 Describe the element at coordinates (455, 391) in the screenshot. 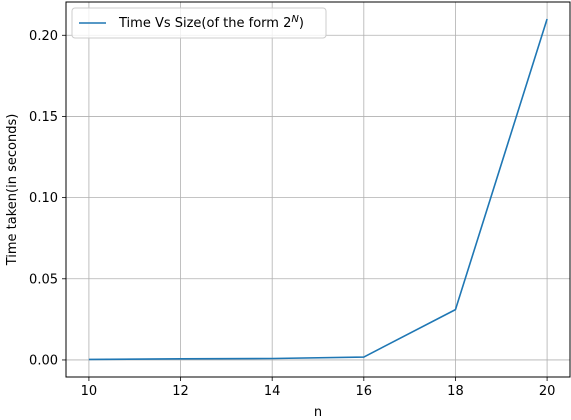

I see `x-tick-label: 18` at that location.